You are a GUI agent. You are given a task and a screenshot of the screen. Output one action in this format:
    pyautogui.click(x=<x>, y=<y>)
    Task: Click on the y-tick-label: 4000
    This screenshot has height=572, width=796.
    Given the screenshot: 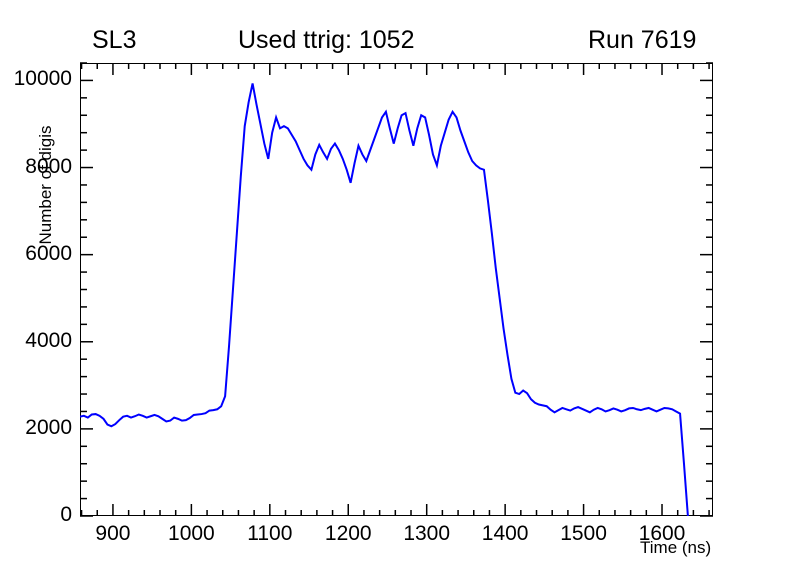 What is the action you would take?
    pyautogui.click(x=48, y=340)
    